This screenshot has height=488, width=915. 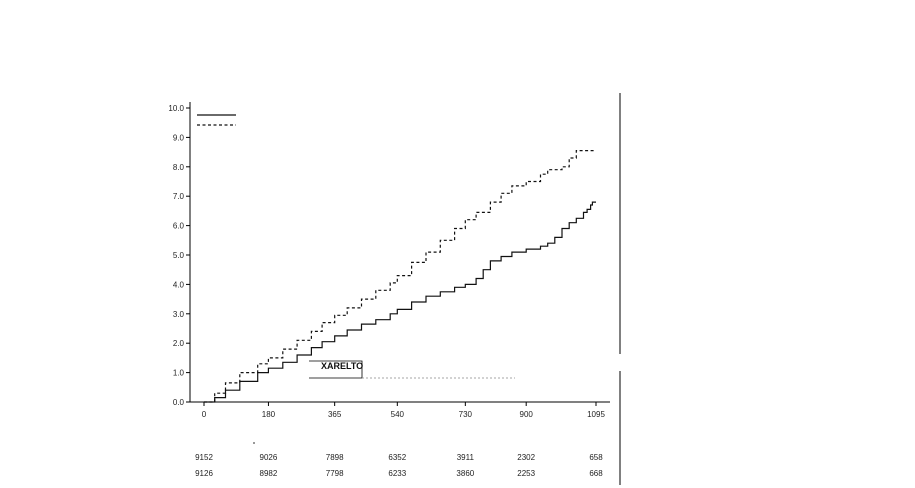 What do you see at coordinates (179, 167) in the screenshot?
I see `y-tick-label: 8.0` at bounding box center [179, 167].